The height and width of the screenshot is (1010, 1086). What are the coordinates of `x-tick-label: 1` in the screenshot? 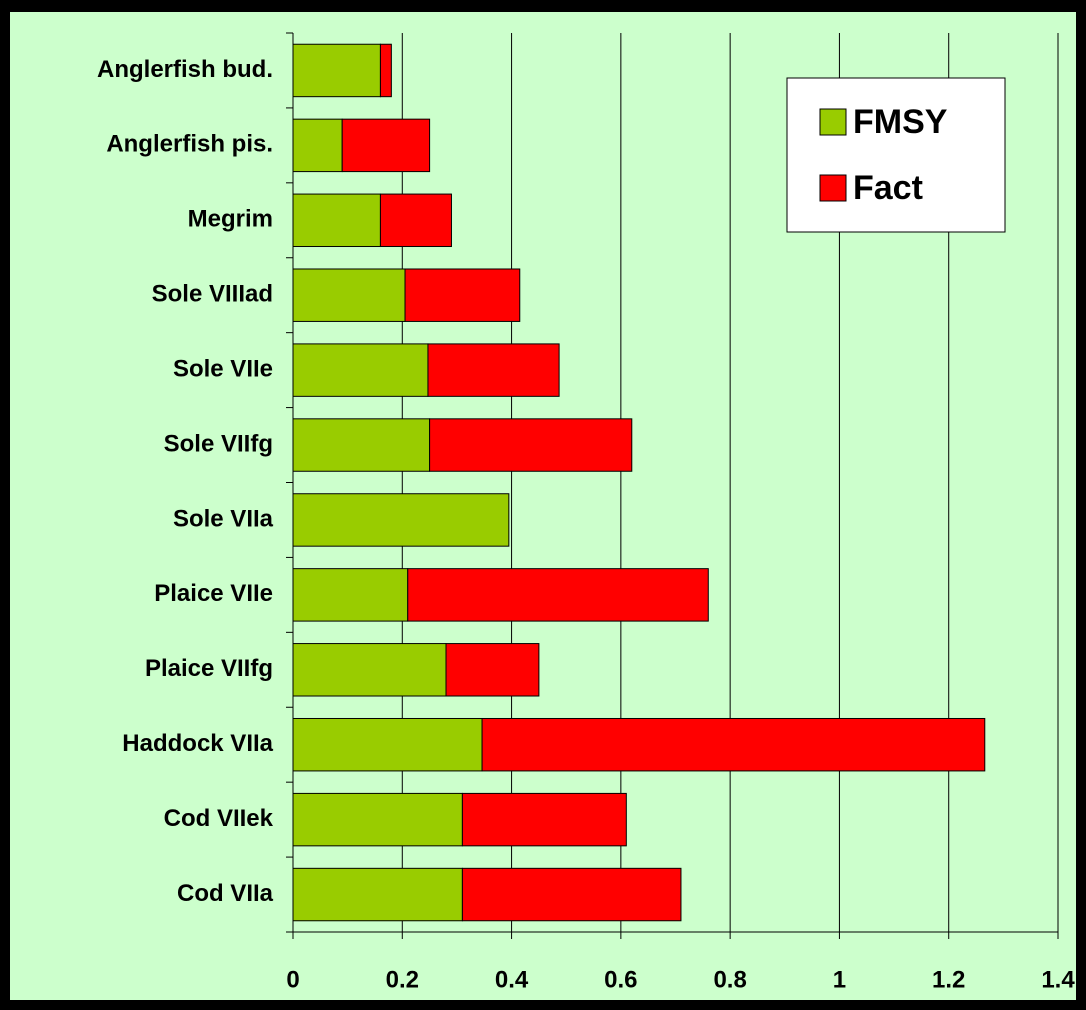 It's located at (839, 979).